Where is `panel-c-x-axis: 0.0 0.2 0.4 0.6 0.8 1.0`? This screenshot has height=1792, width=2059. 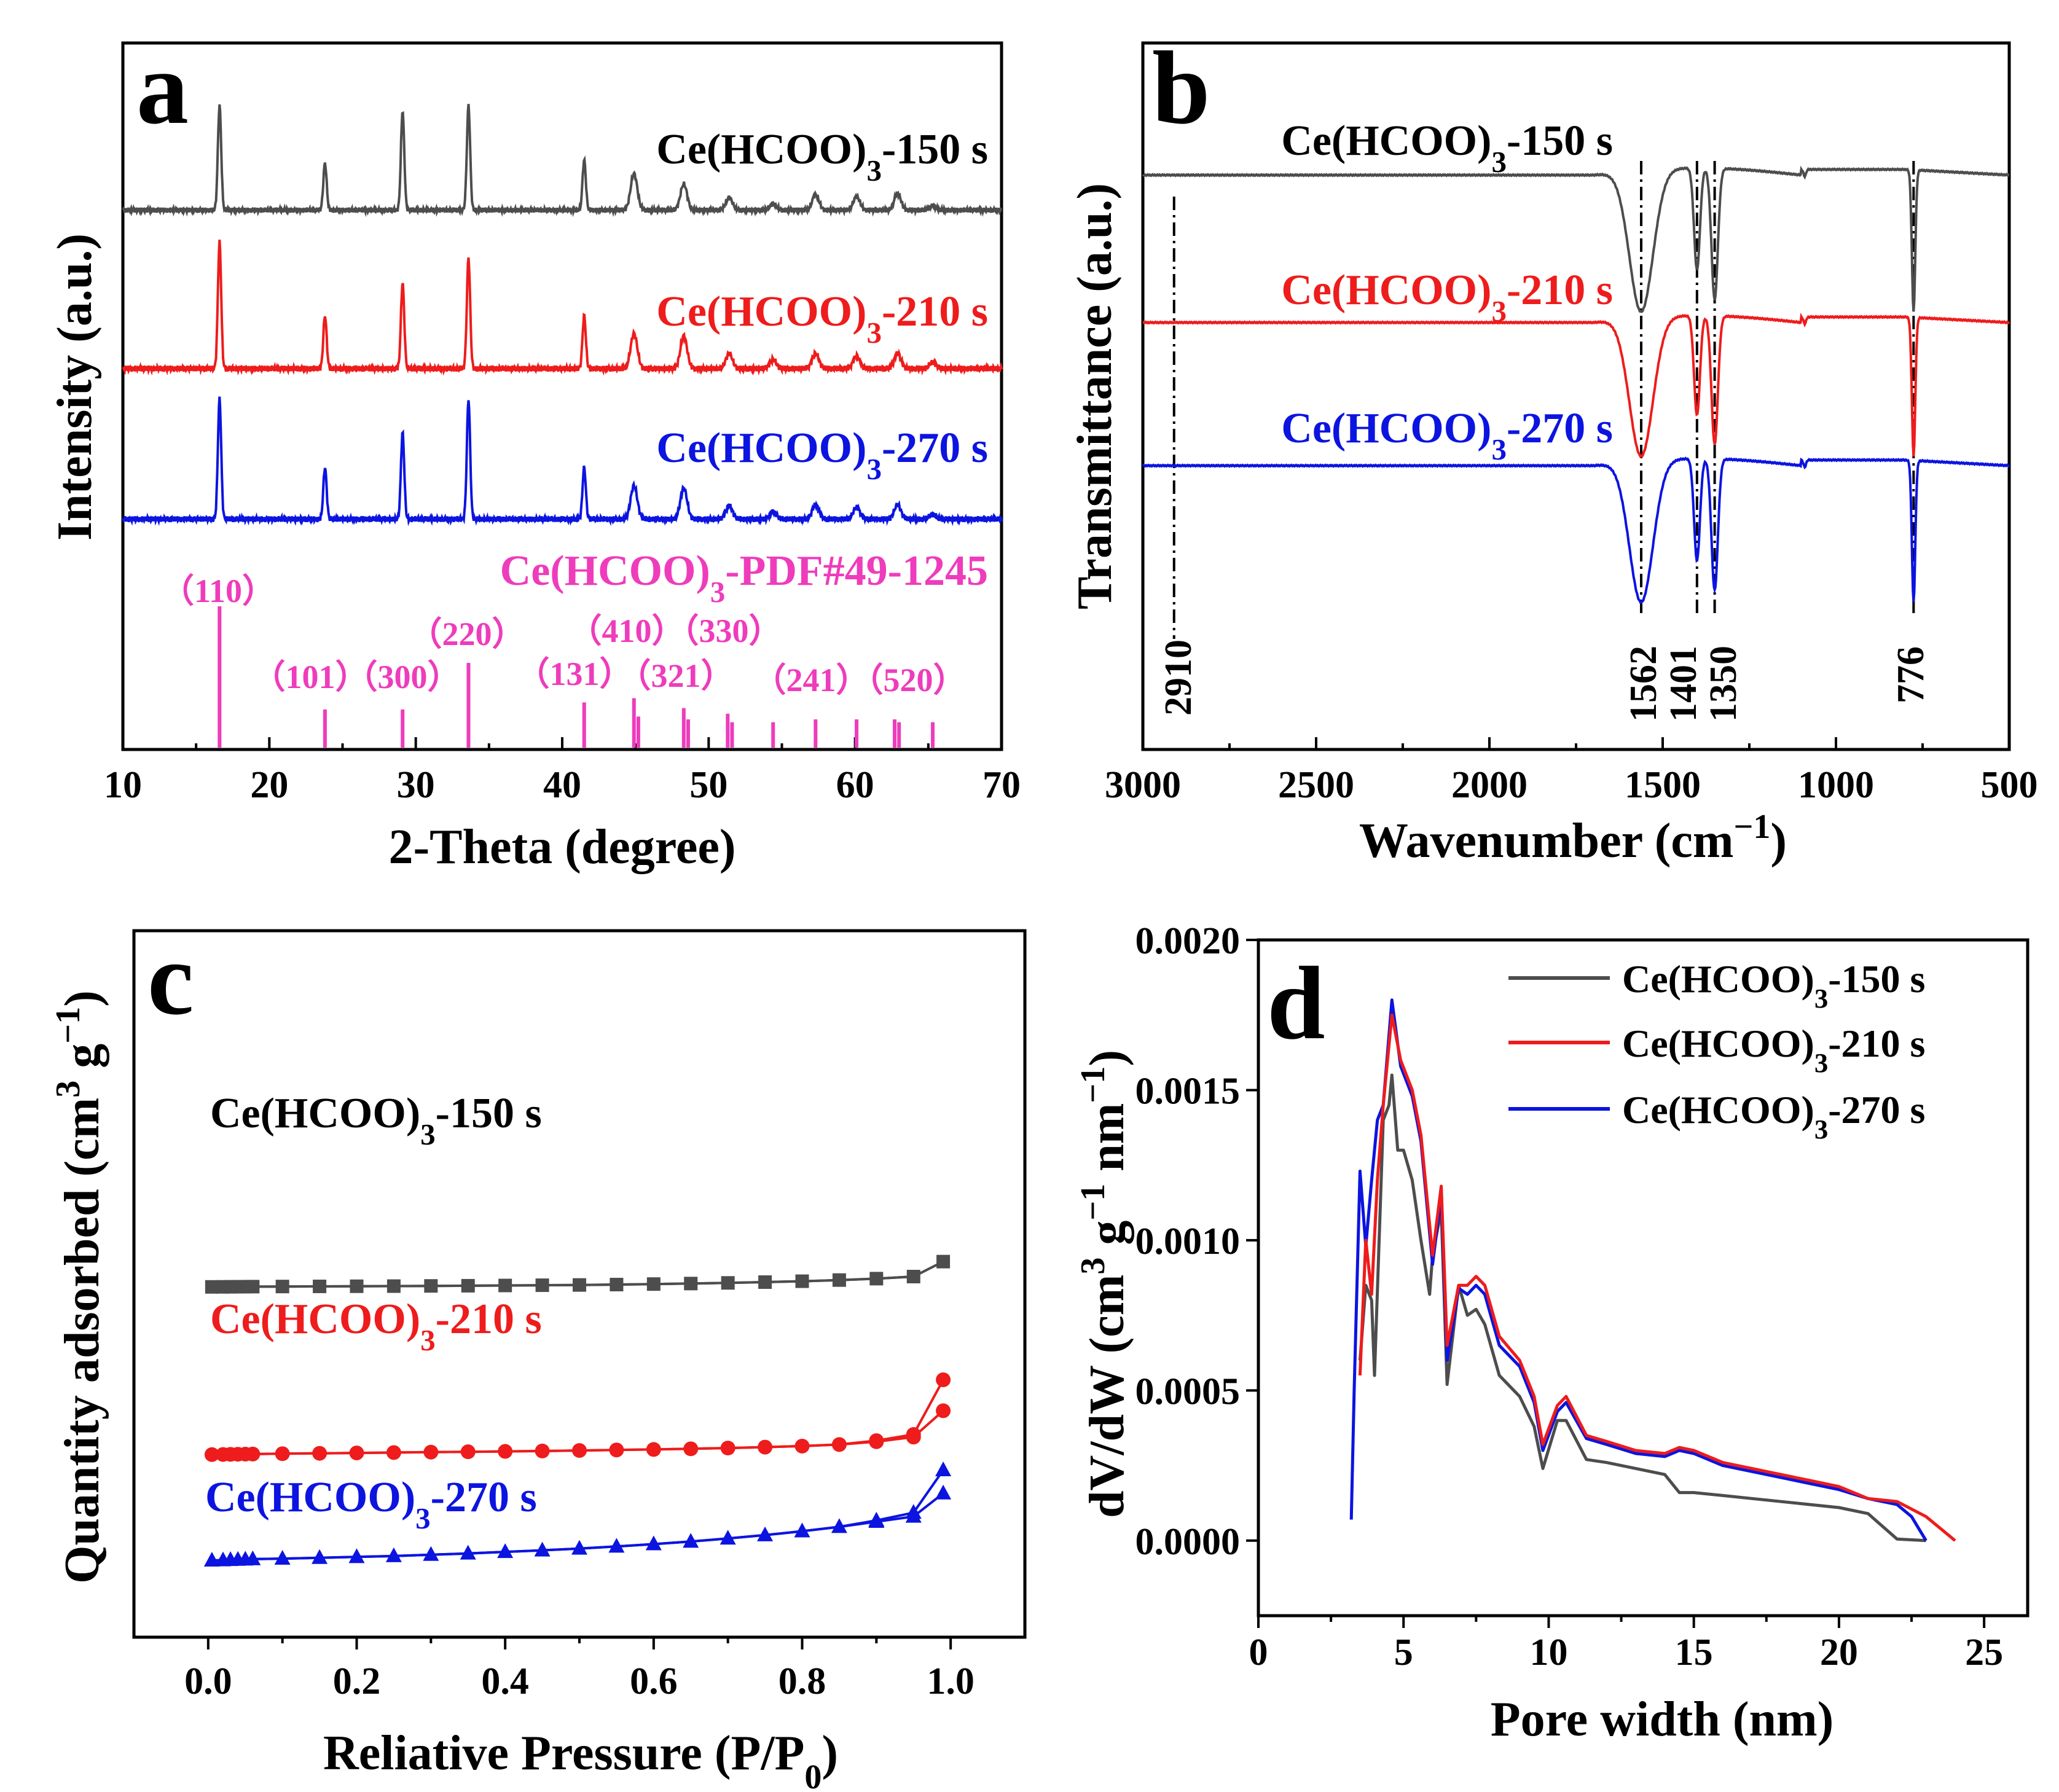 panel-c-x-axis: 0.0 0.2 0.4 0.6 0.8 1.0 is located at coordinates (579, 1669).